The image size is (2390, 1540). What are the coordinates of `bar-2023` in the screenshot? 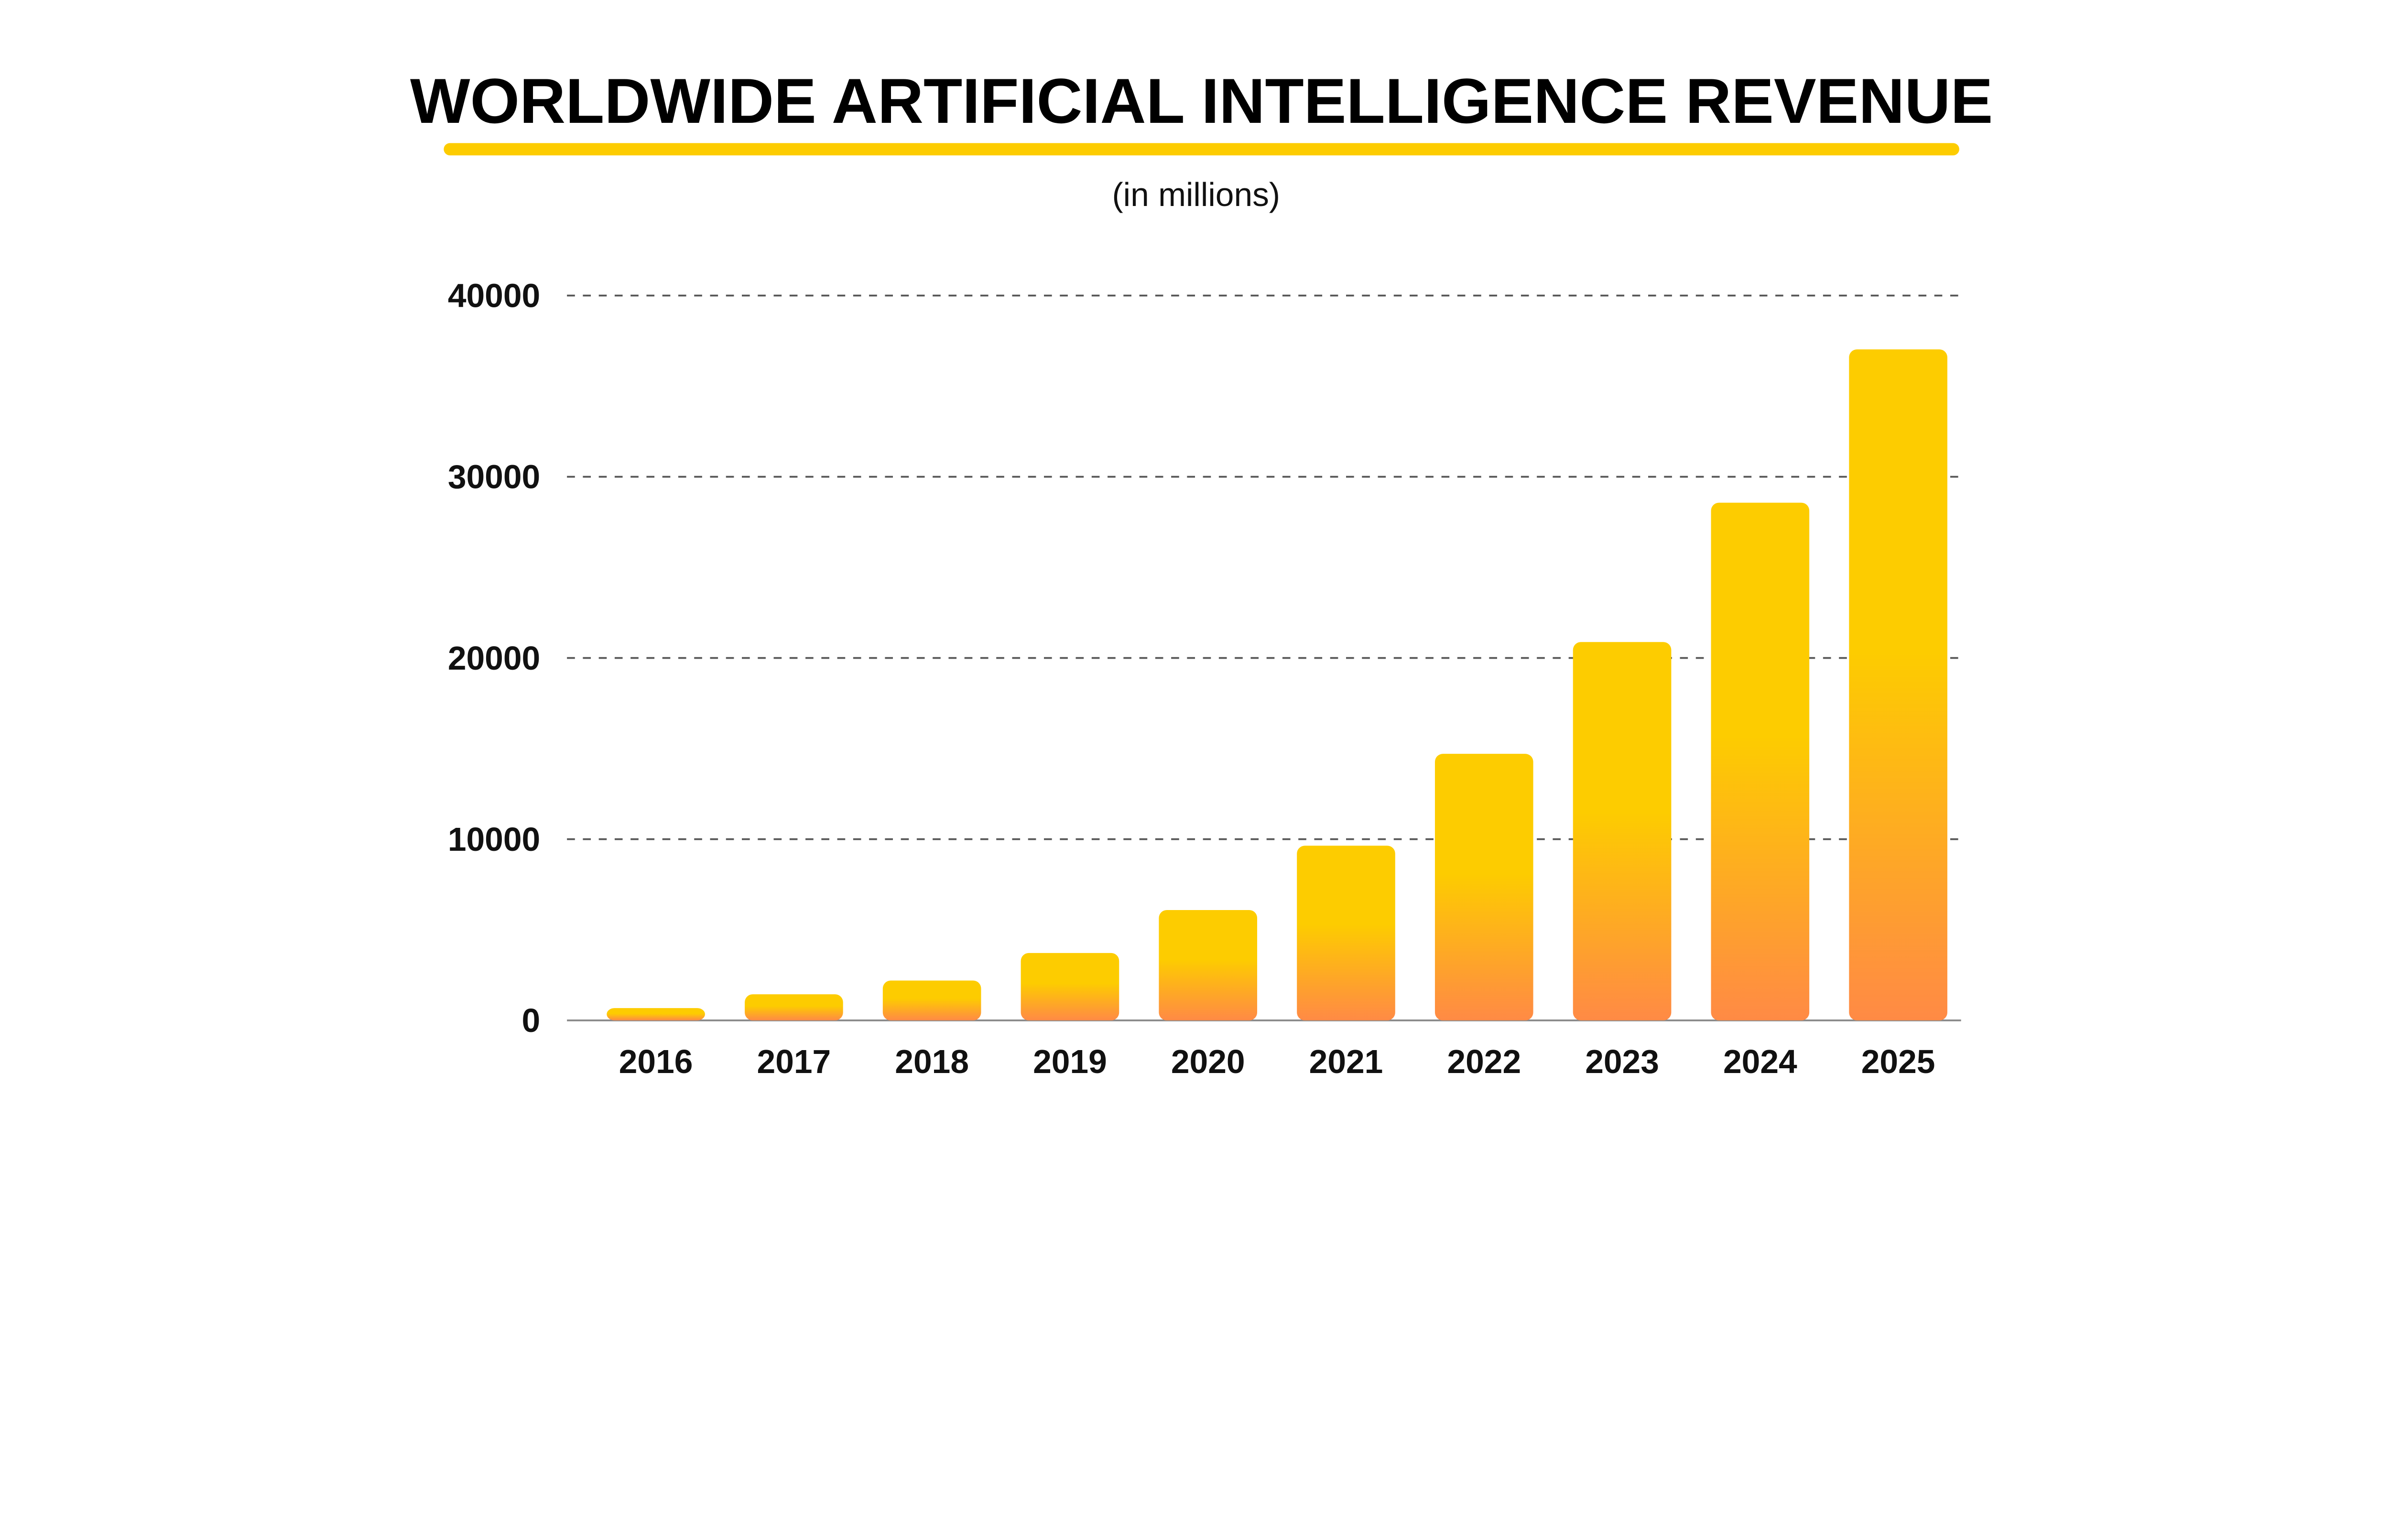 It's located at (1622, 831).